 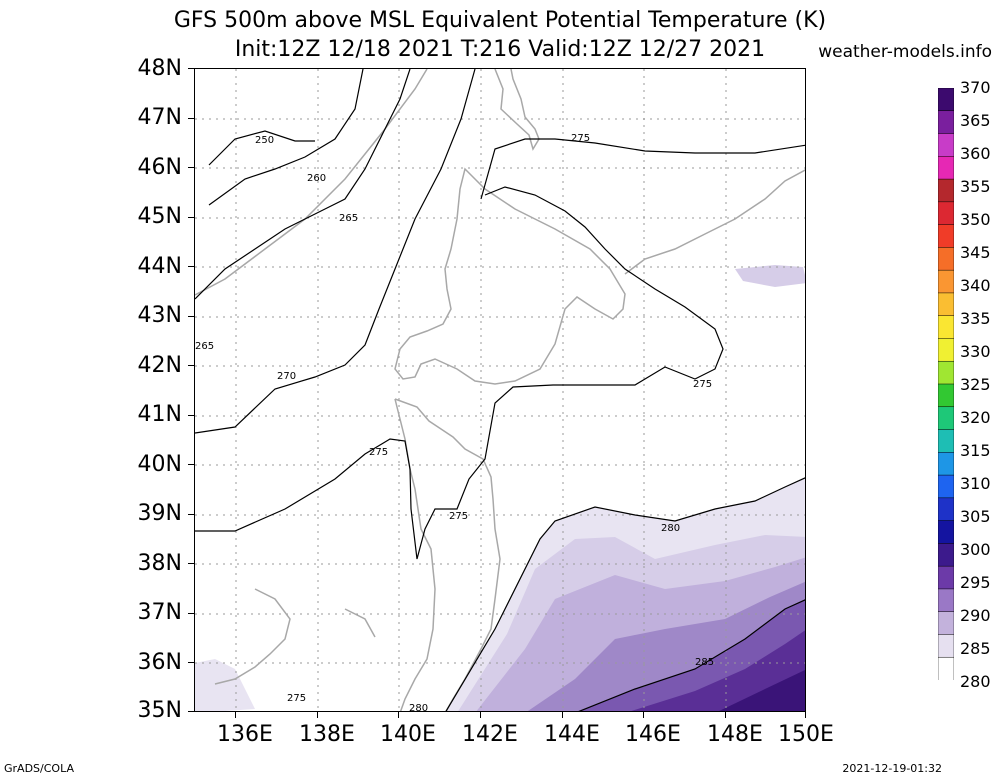 What do you see at coordinates (975, 681) in the screenshot?
I see `colorbar-label: 280` at bounding box center [975, 681].